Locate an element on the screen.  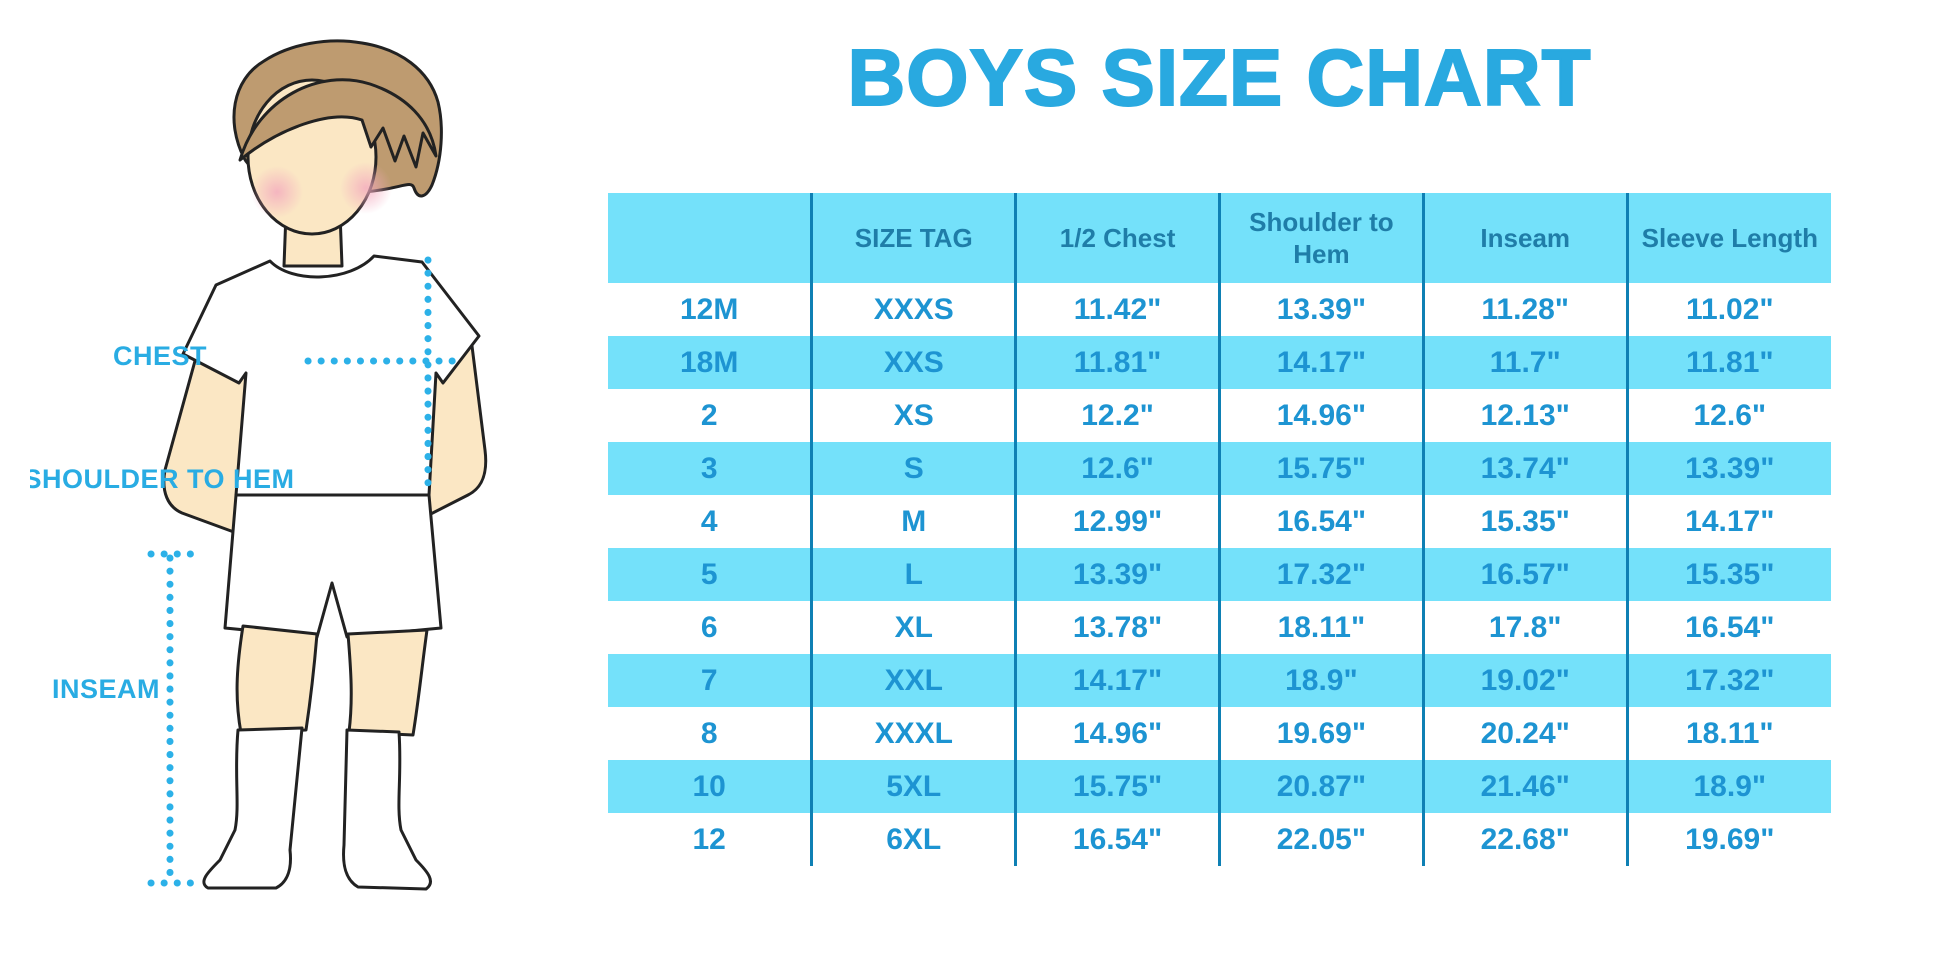
t-shirt is located at coordinates (331, 375).